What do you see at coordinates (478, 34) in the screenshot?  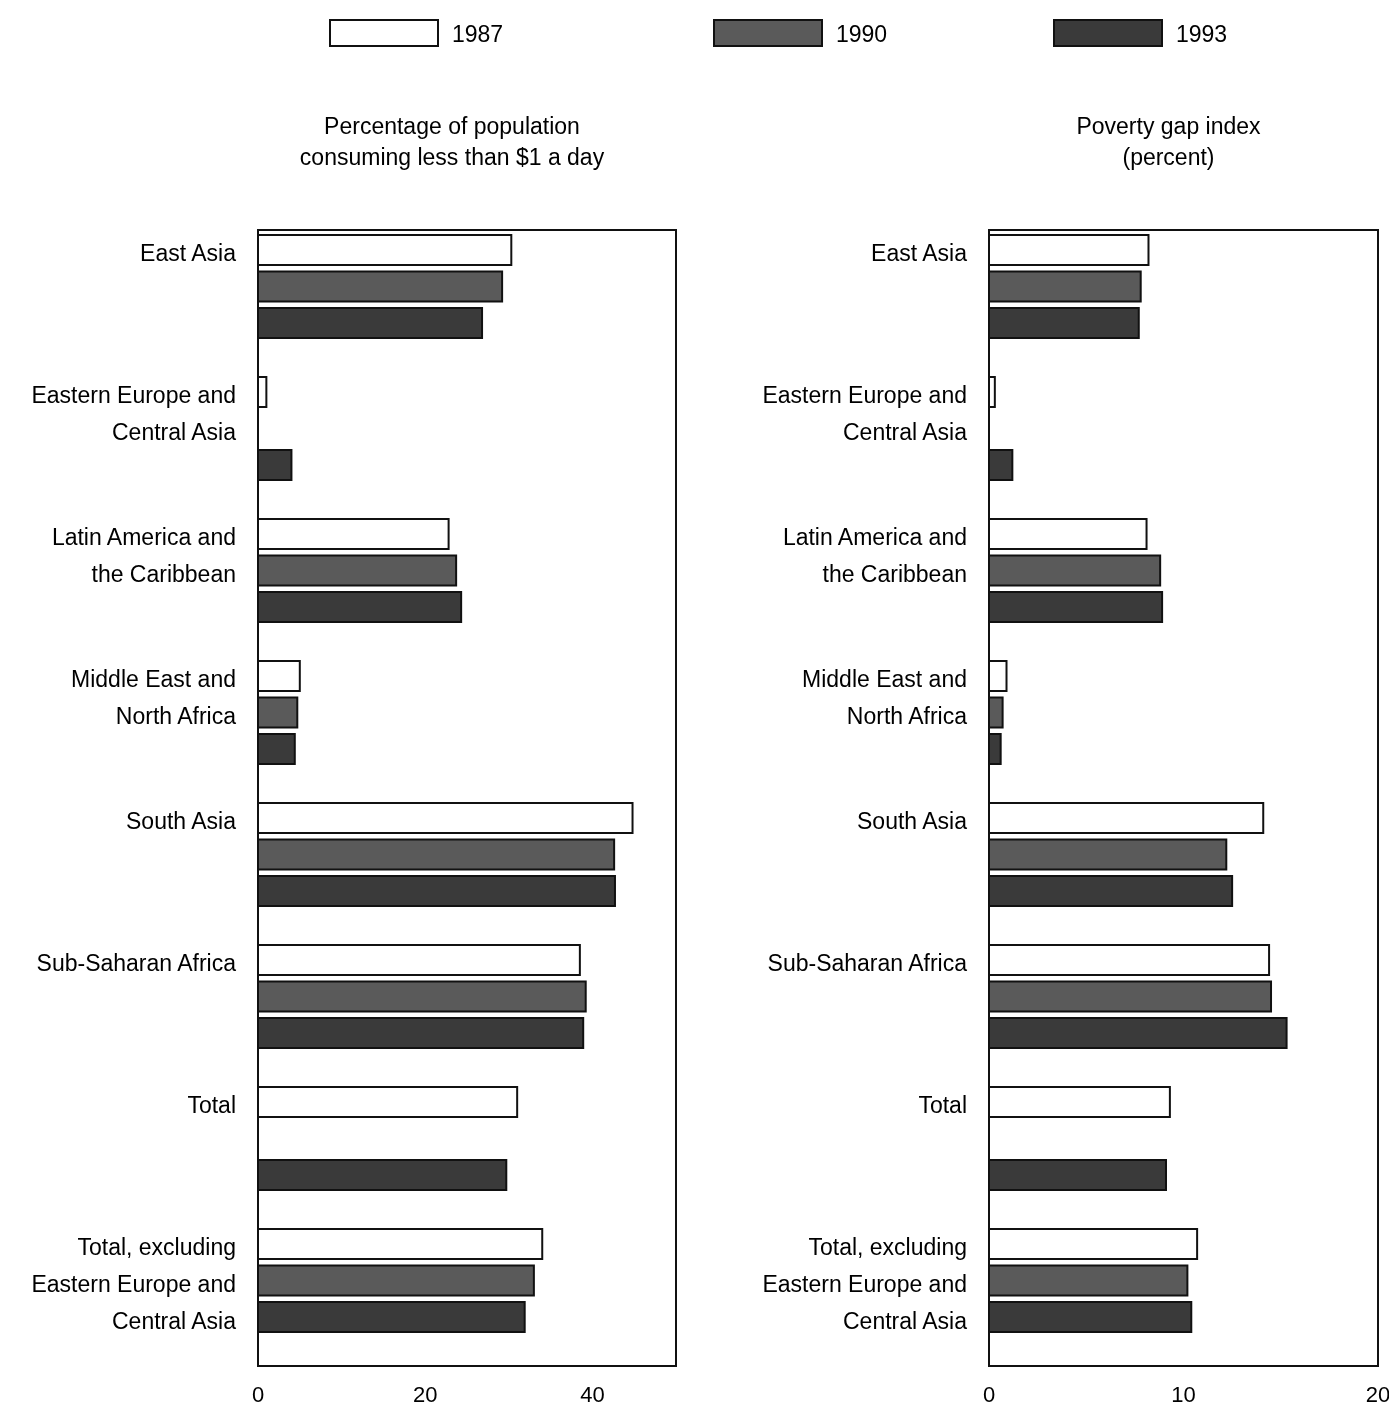 I see `legend-label: 1987` at bounding box center [478, 34].